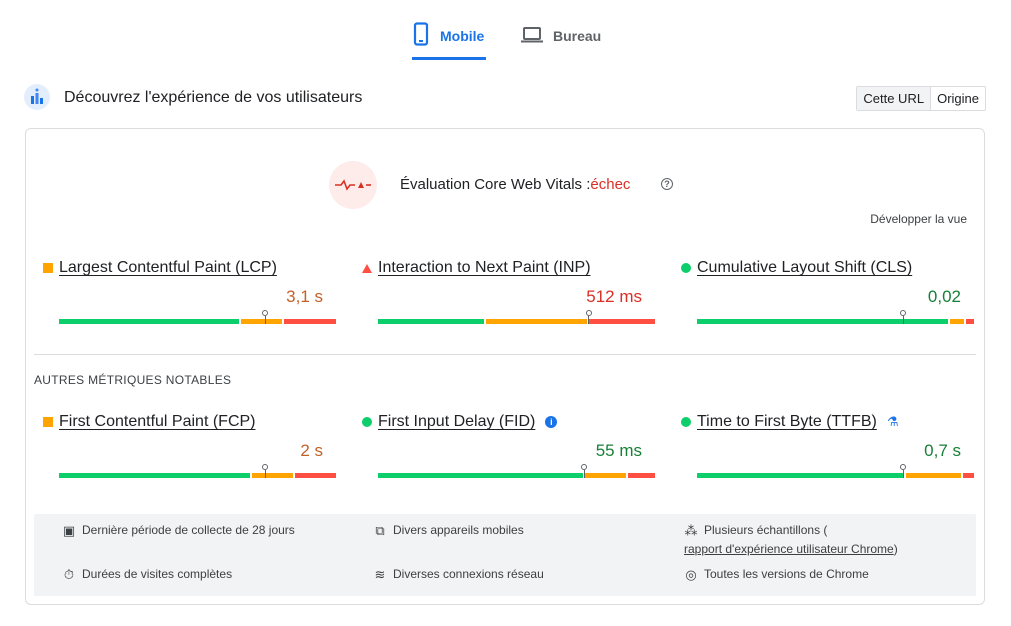 The image size is (1011, 626). What do you see at coordinates (367, 268) in the screenshot?
I see `poor-triangle-icon` at bounding box center [367, 268].